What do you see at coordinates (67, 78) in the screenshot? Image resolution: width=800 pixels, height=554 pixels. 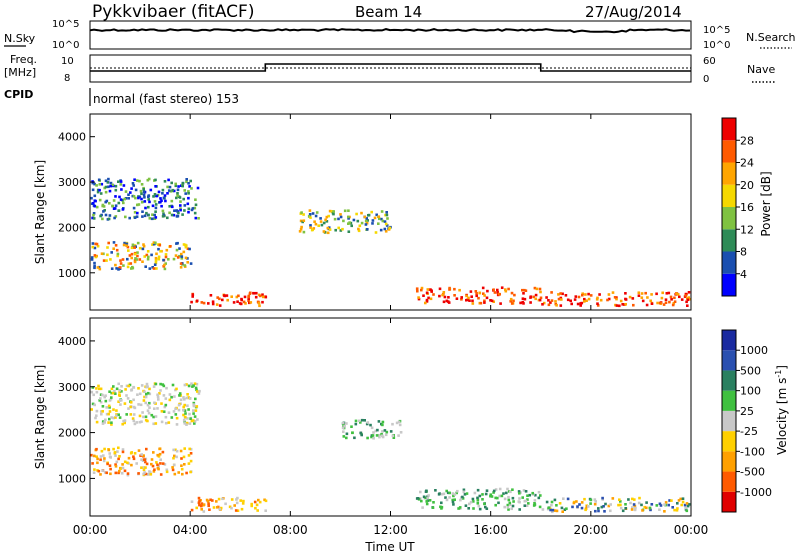 I see `freq-left-tick-bottom: 8` at bounding box center [67, 78].